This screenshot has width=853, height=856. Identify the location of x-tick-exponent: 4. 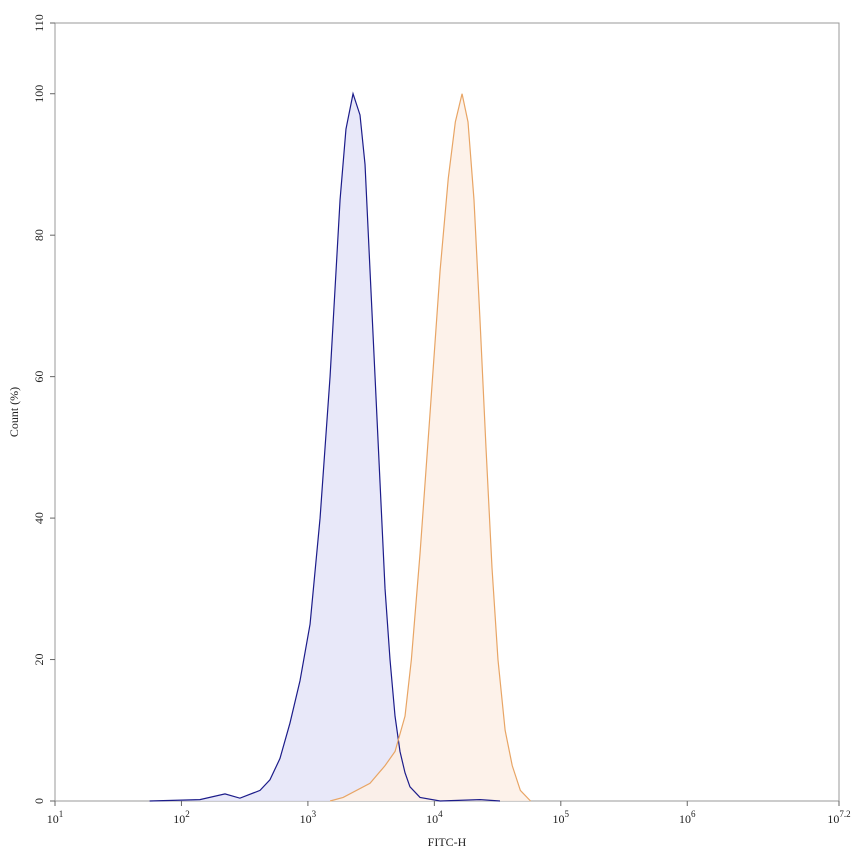
(440, 814).